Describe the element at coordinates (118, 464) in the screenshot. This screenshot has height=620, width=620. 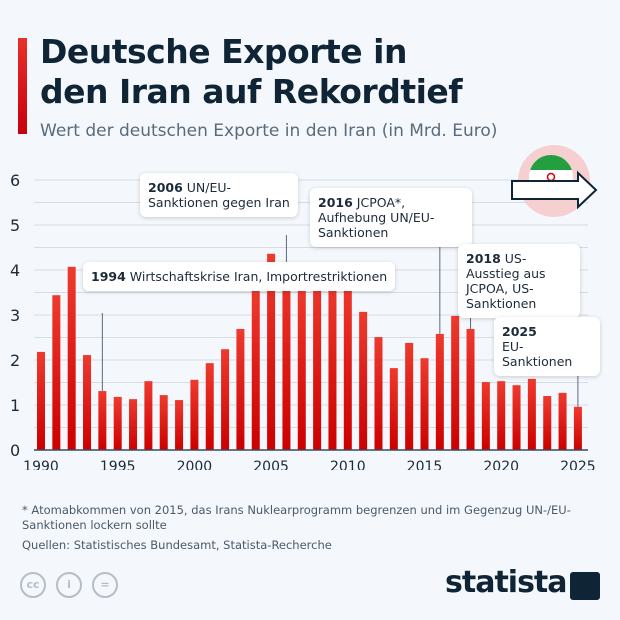
I see `x-tick-label: 1995` at that location.